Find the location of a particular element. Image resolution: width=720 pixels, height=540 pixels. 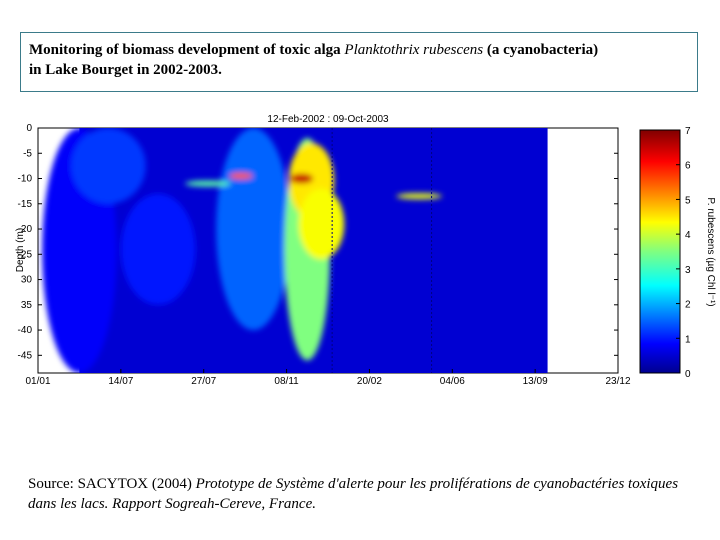

colorbar-tick-label: 3 is located at coordinates (688, 270).